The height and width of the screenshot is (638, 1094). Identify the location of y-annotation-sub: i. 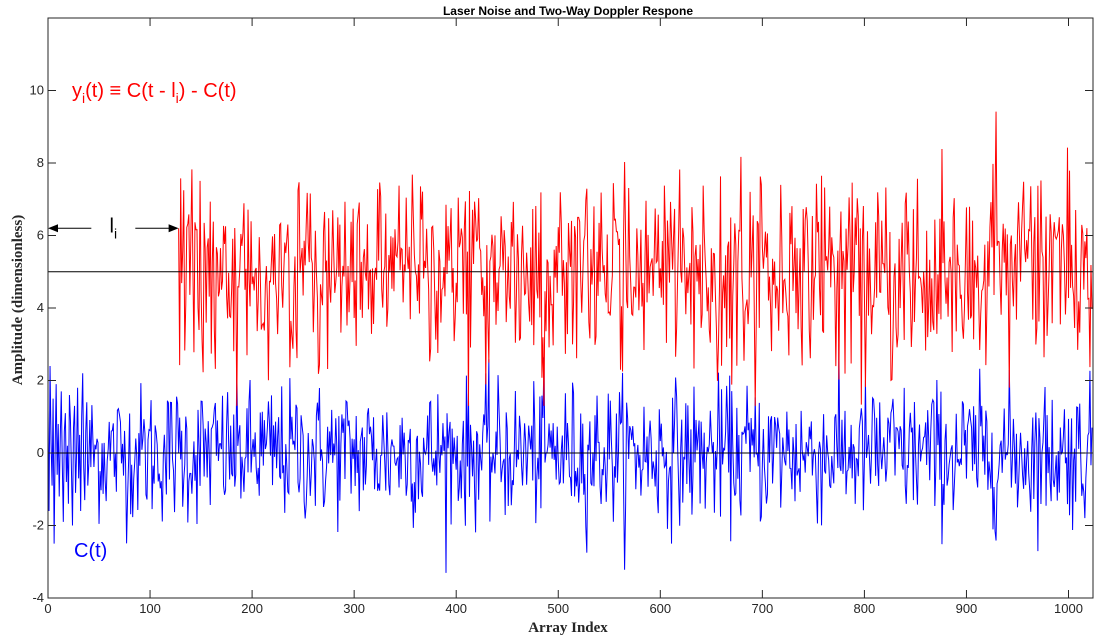
(83, 98).